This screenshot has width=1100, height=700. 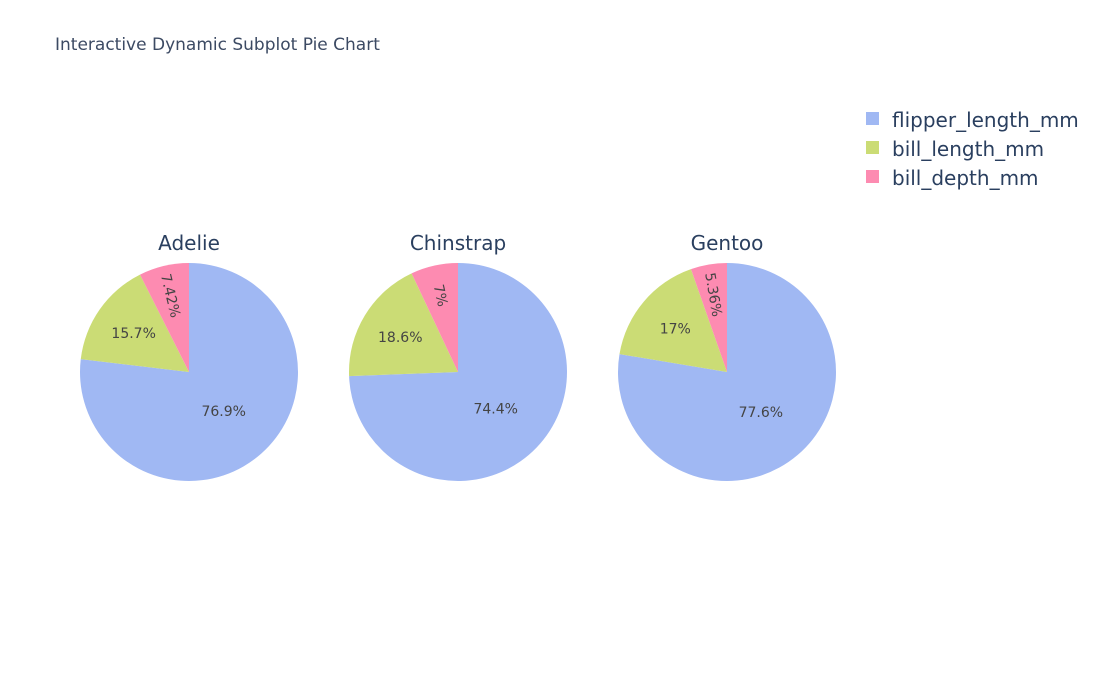 I want to click on slice-gentoo-flipper-length-mm, so click(x=727, y=372).